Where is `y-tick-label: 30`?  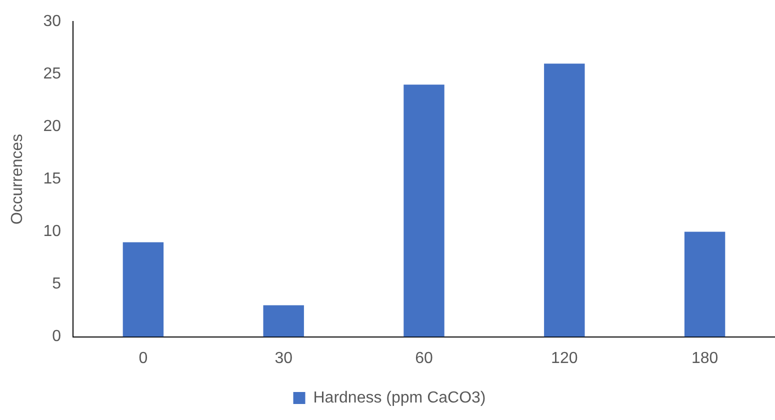
y-tick-label: 30 is located at coordinates (52, 21).